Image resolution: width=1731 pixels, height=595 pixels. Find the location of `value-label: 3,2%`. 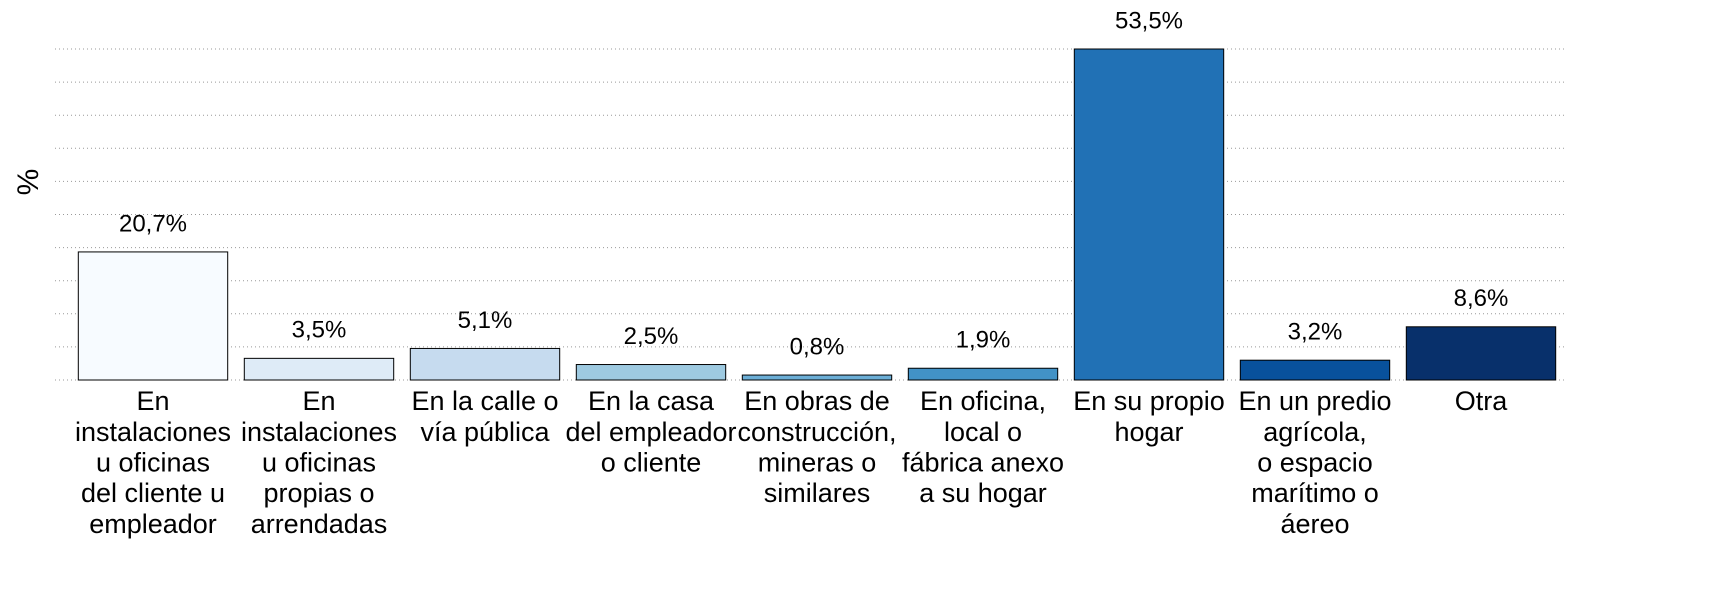

value-label: 3,2% is located at coordinates (1315, 332).